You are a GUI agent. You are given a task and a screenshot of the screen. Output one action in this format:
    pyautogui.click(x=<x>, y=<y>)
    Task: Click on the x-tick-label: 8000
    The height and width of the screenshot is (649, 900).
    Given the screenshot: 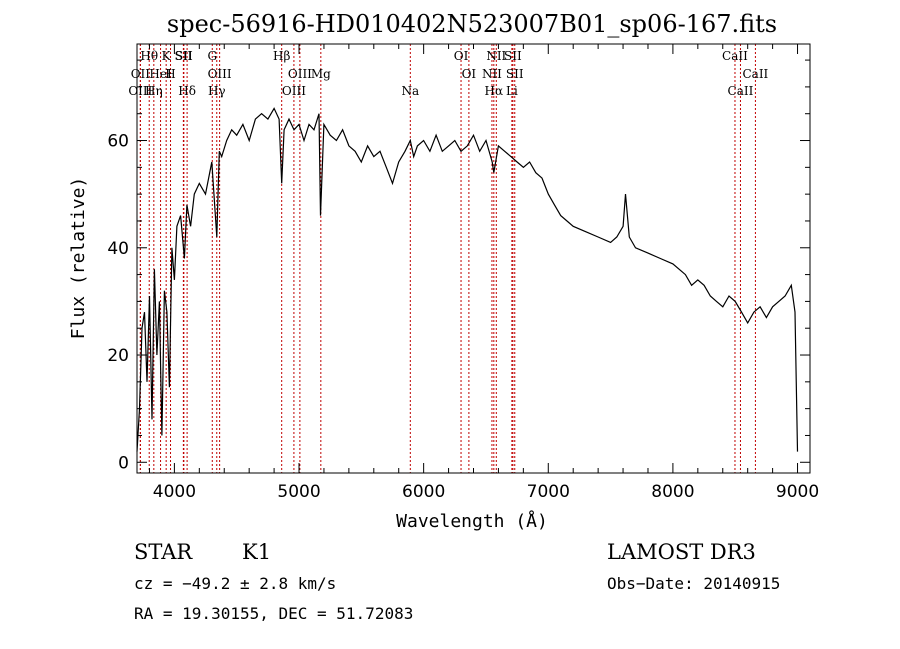 What is the action you would take?
    pyautogui.click(x=672, y=492)
    